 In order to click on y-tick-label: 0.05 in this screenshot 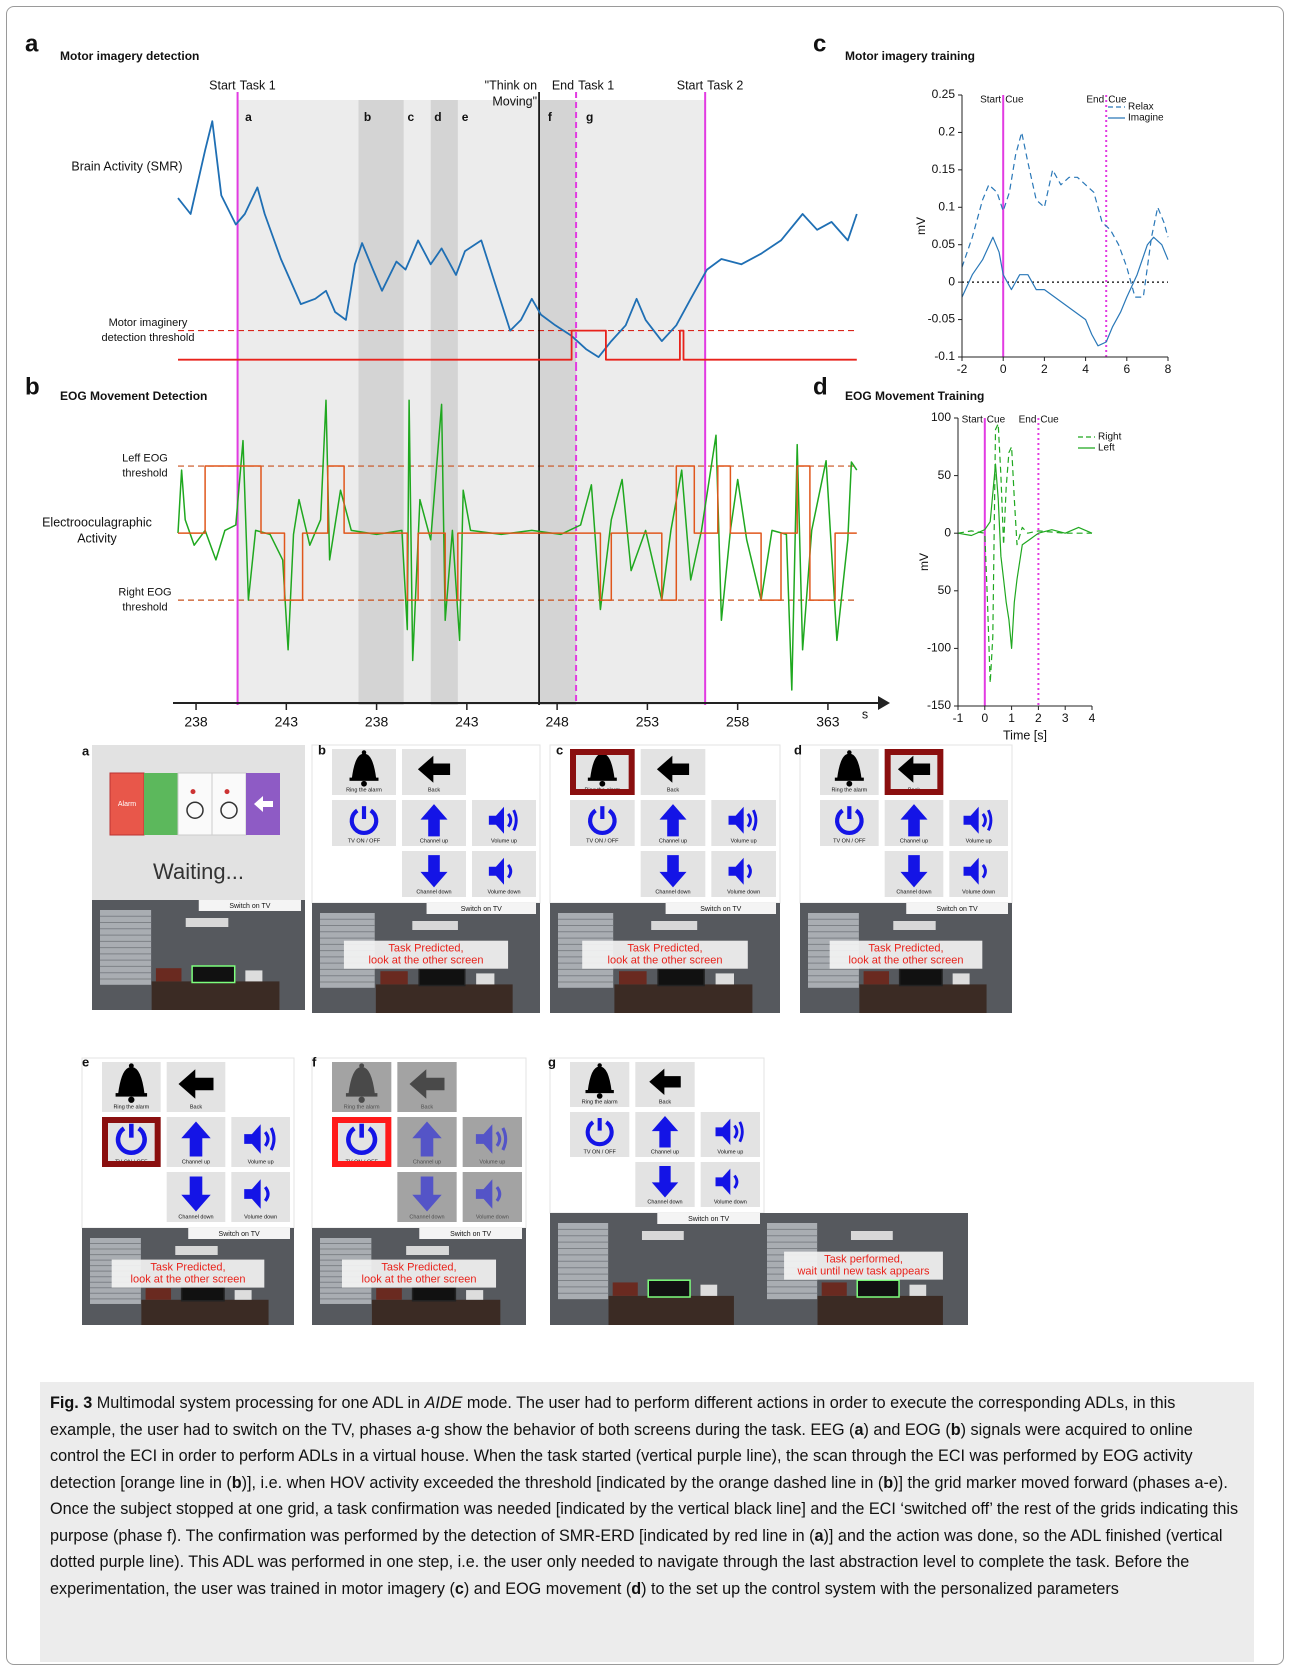, I will do `click(944, 244)`.